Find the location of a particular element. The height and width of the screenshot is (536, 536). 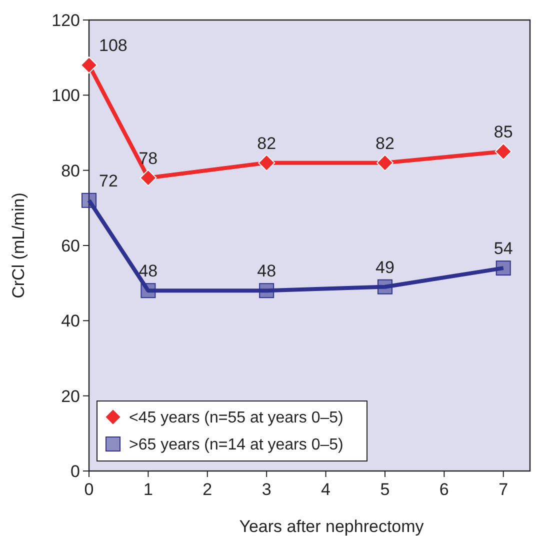

data-label: 85 is located at coordinates (503, 132).